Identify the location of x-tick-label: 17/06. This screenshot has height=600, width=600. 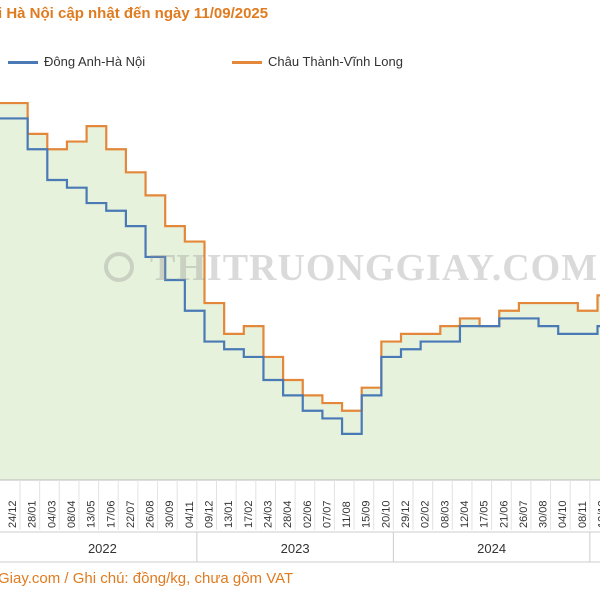
(111, 514).